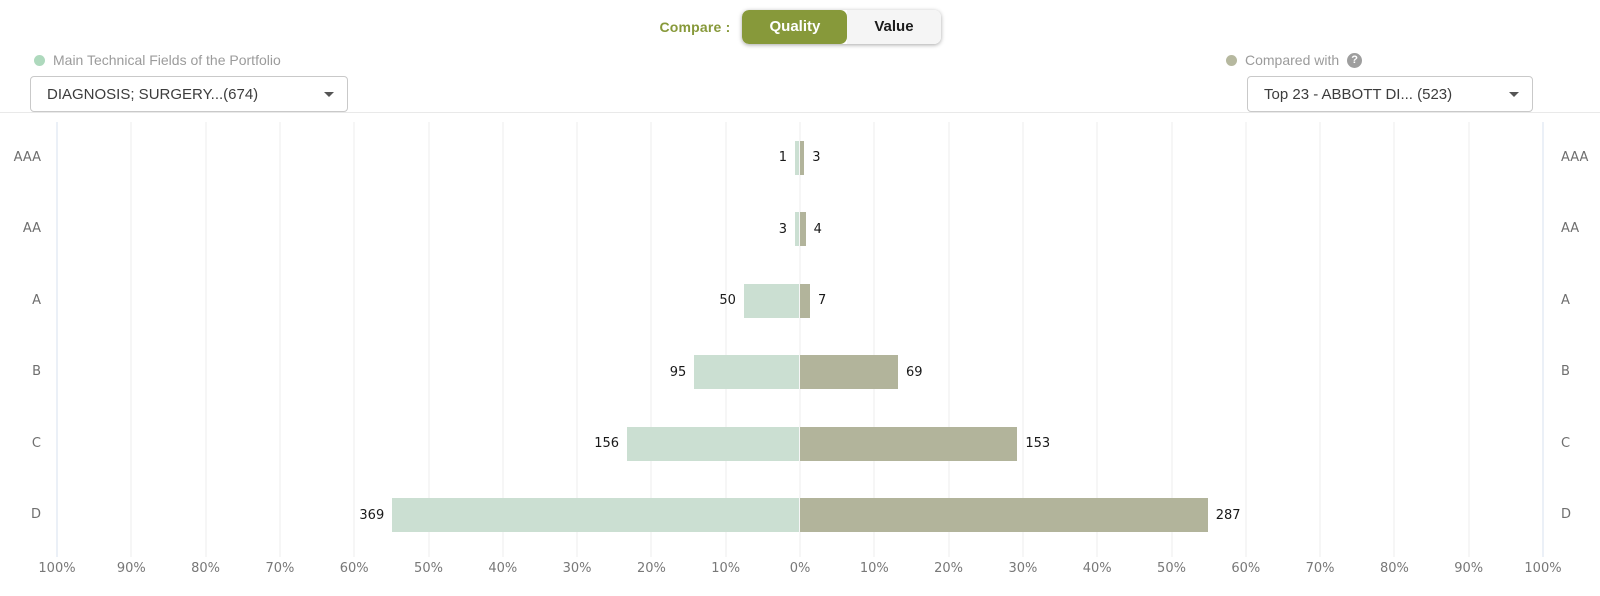 The width and height of the screenshot is (1600, 596). I want to click on row-right-half: 3, so click(1171, 158).